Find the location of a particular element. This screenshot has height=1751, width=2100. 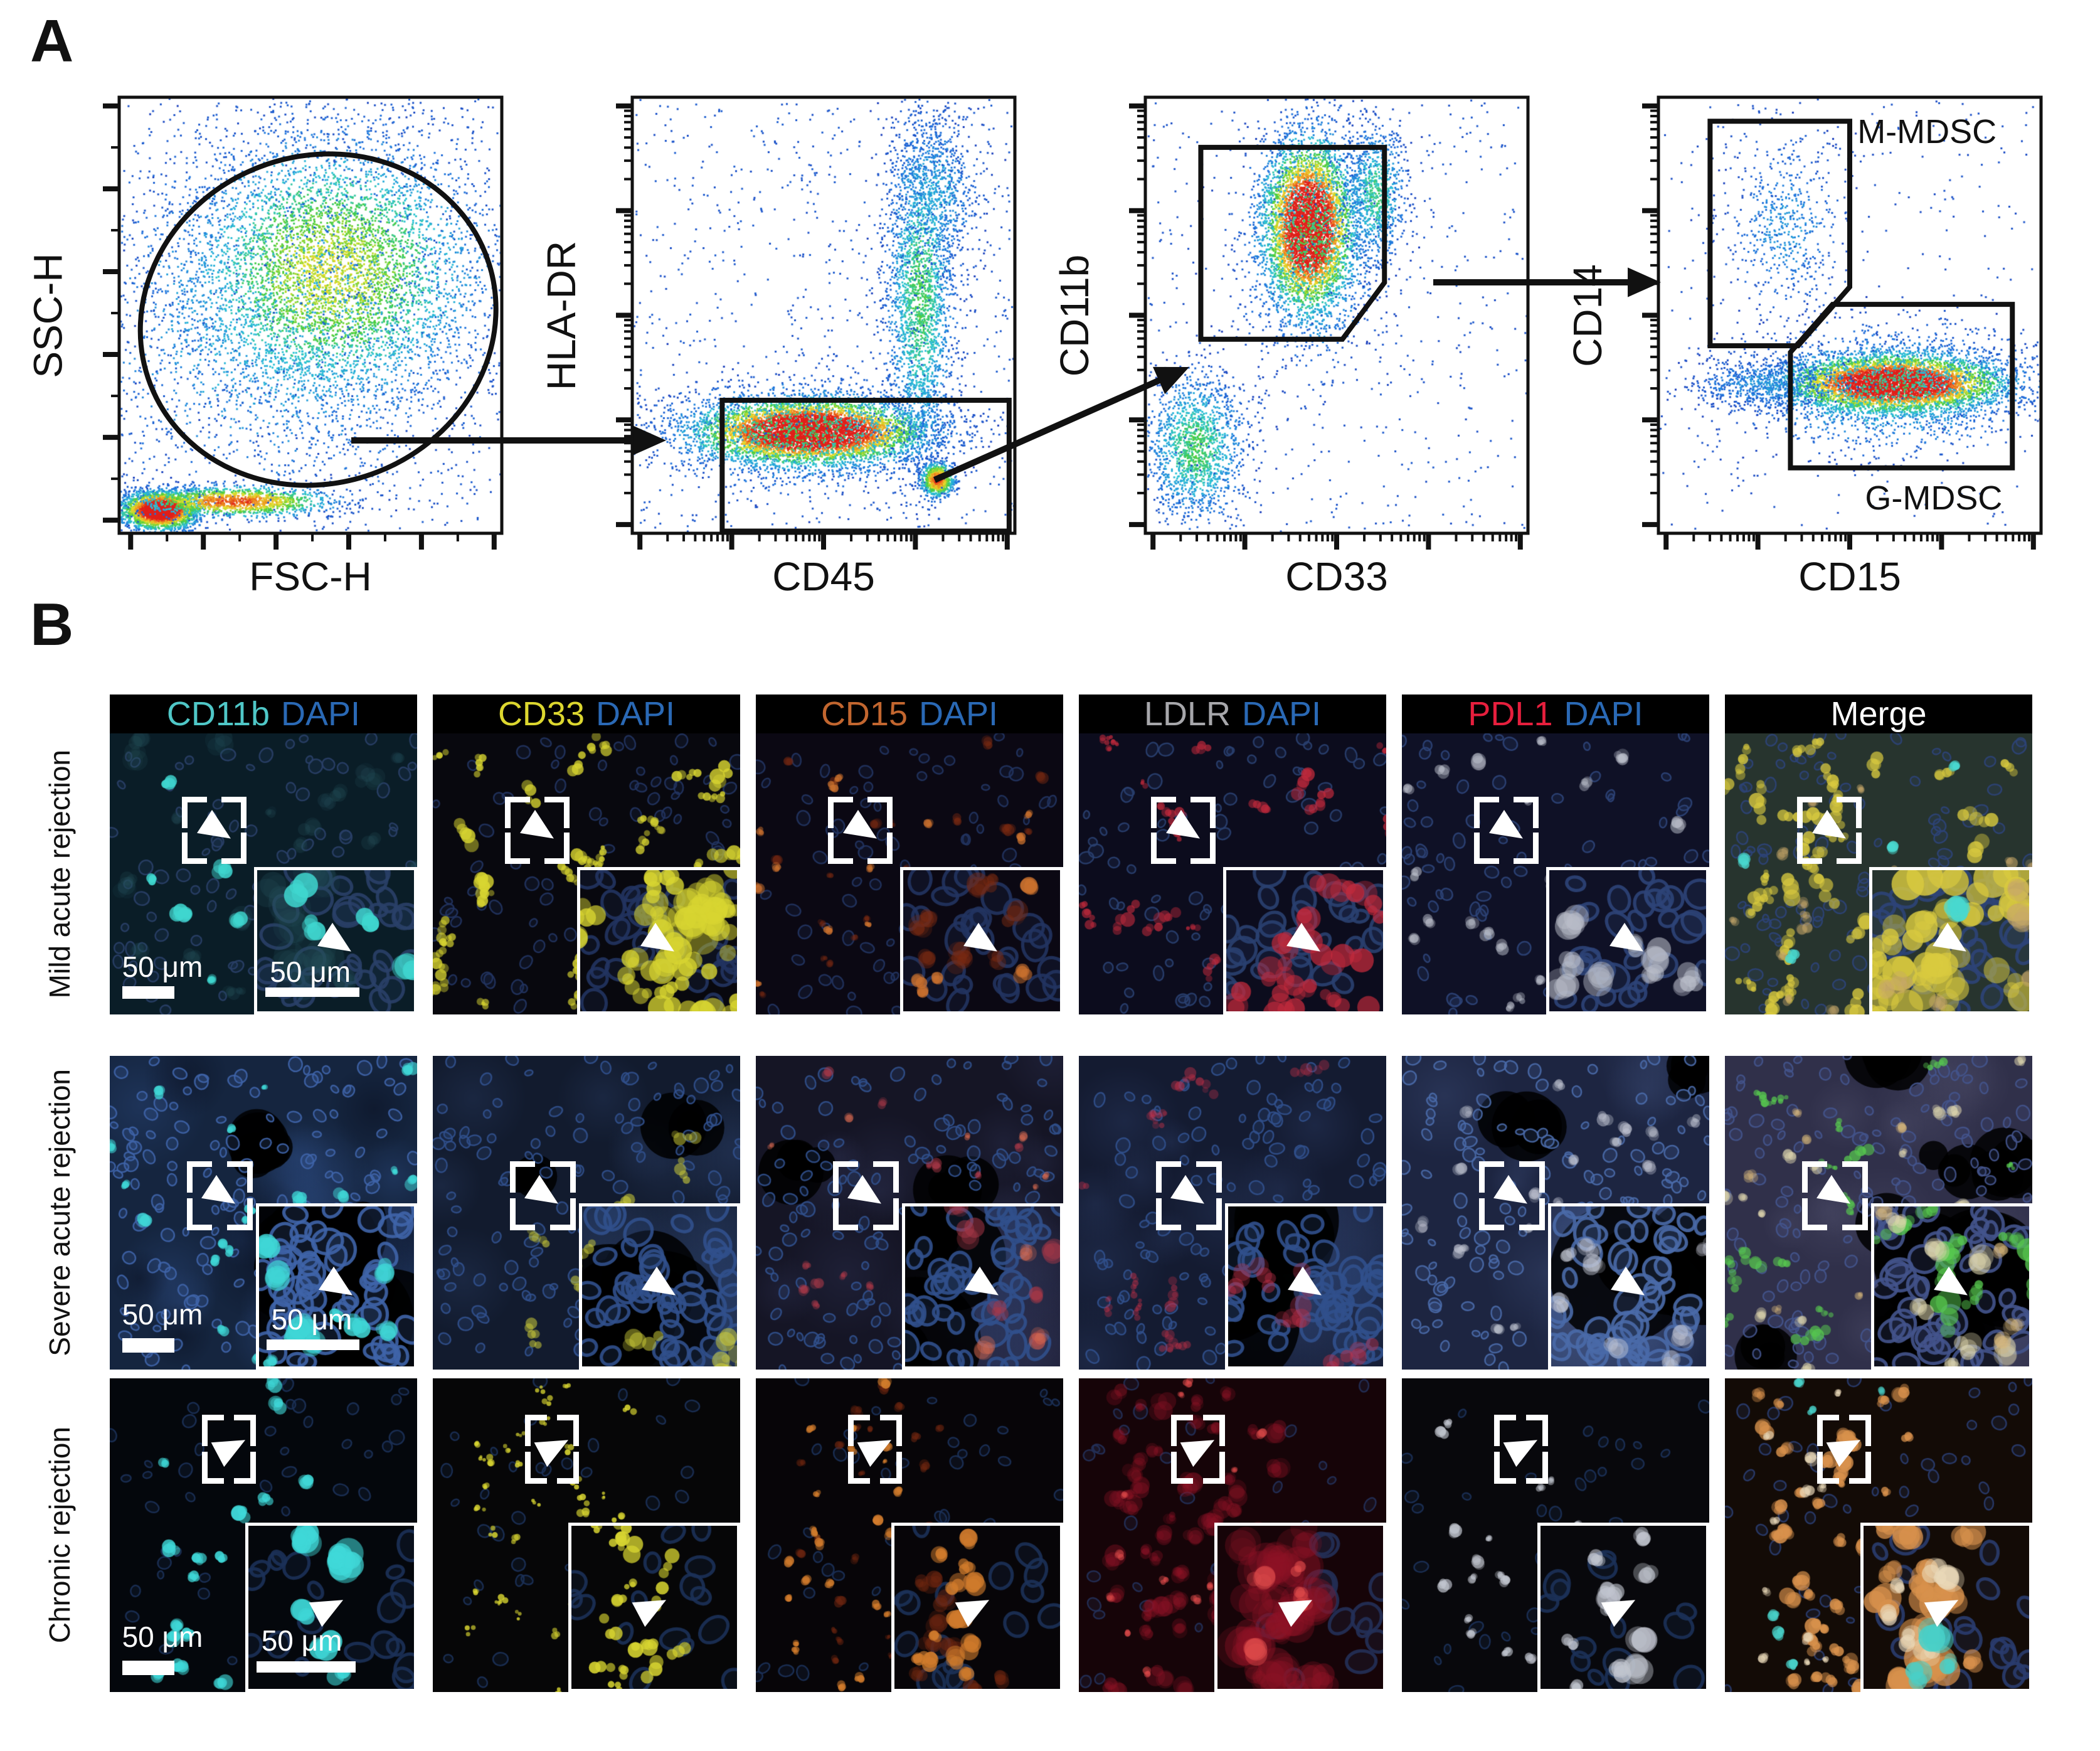

gate-label: G-MDSC is located at coordinates (1934, 499).